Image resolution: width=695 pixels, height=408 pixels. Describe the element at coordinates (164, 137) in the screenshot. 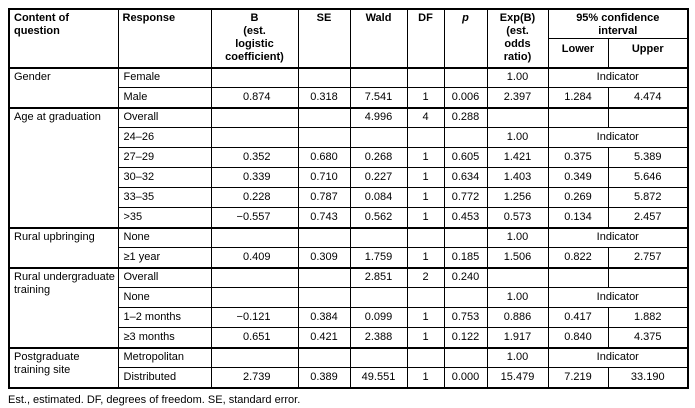

I see `cell-response: 24–26` at that location.